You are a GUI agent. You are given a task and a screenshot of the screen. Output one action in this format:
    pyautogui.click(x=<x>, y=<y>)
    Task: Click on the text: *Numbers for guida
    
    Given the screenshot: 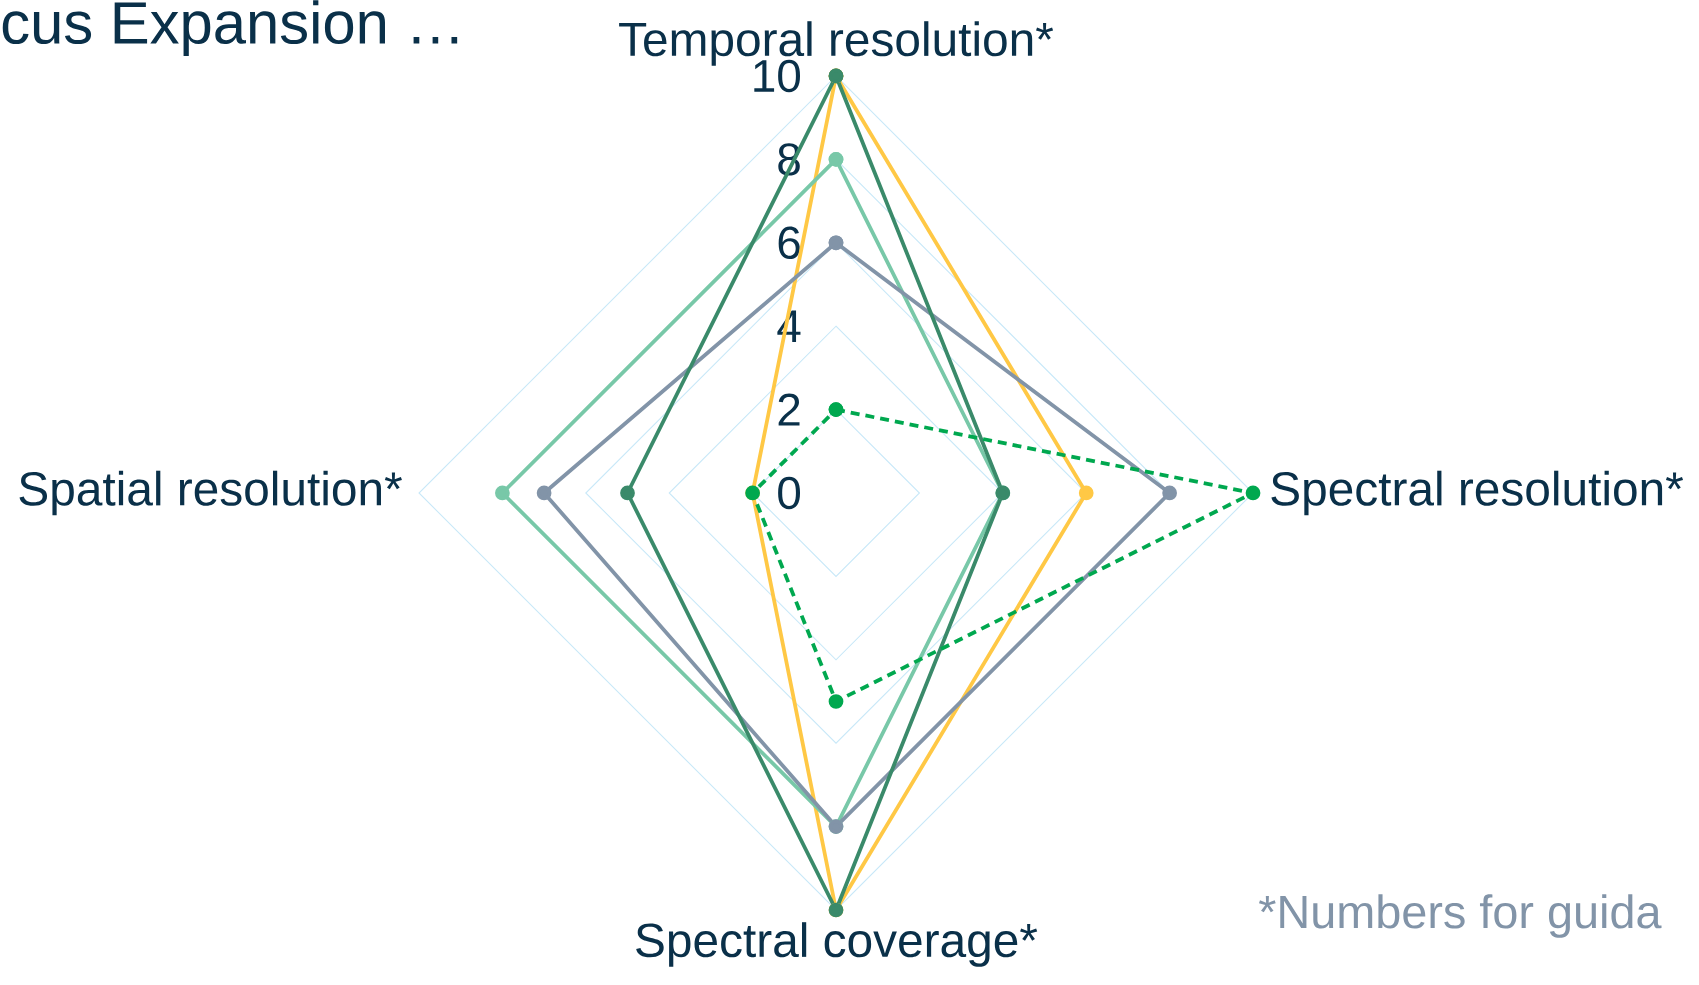 What is the action you would take?
    pyautogui.click(x=1460, y=916)
    